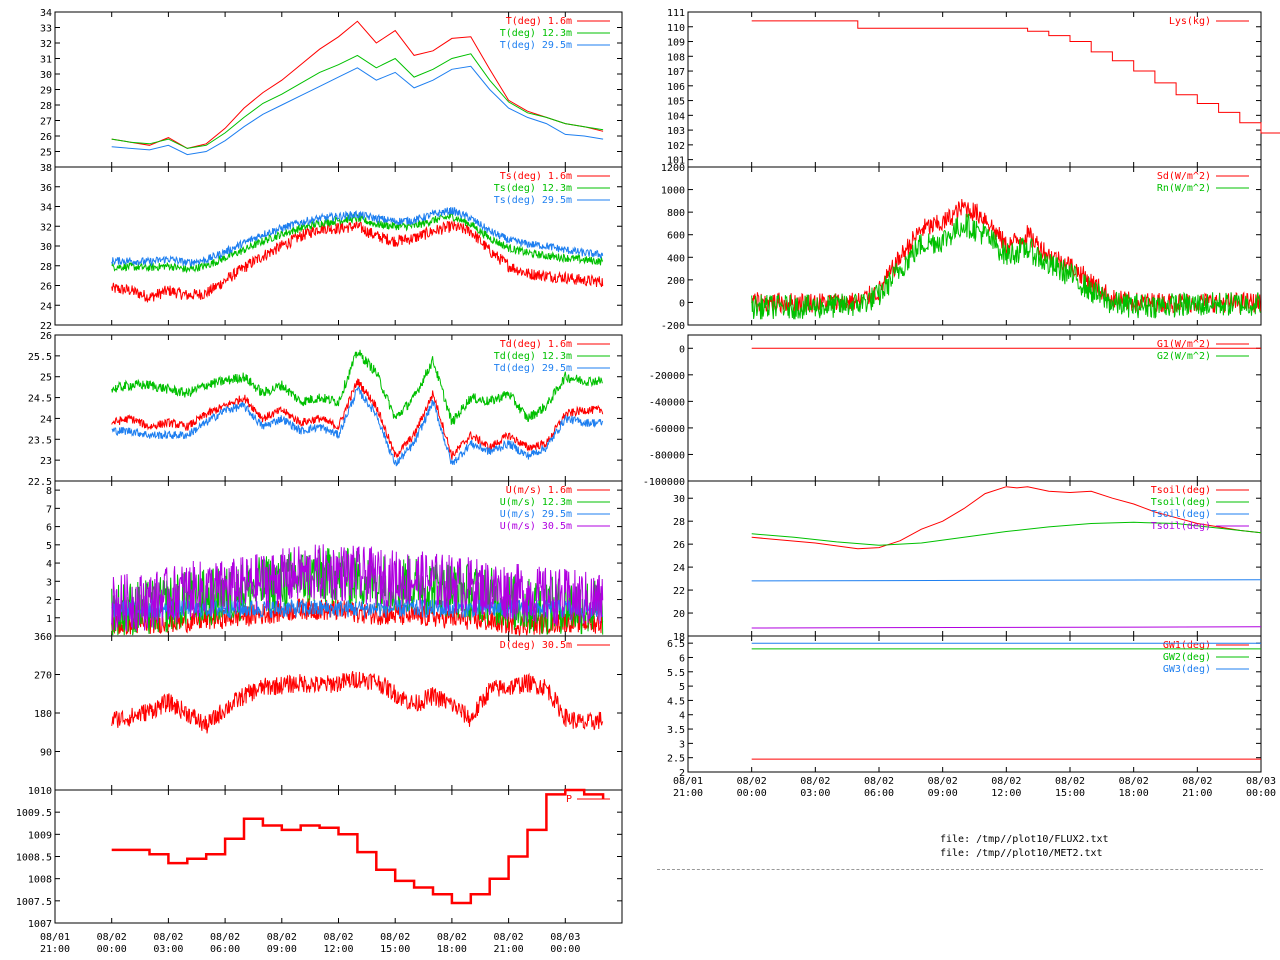 The width and height of the screenshot is (1280, 960). What do you see at coordinates (533, 200) in the screenshot?
I see `legend-label: Ts(deg) 29.5m` at bounding box center [533, 200].